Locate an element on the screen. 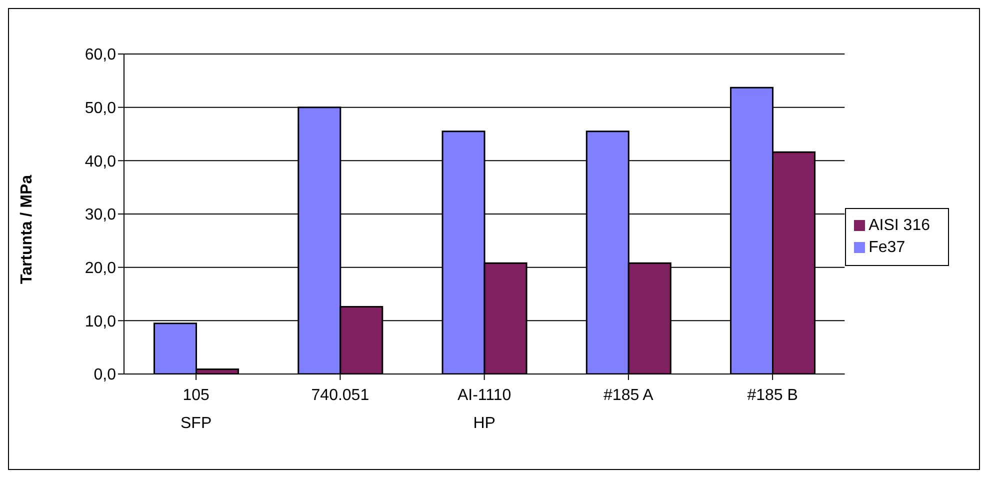  y-tick-label: 20,0 is located at coordinates (100, 269).